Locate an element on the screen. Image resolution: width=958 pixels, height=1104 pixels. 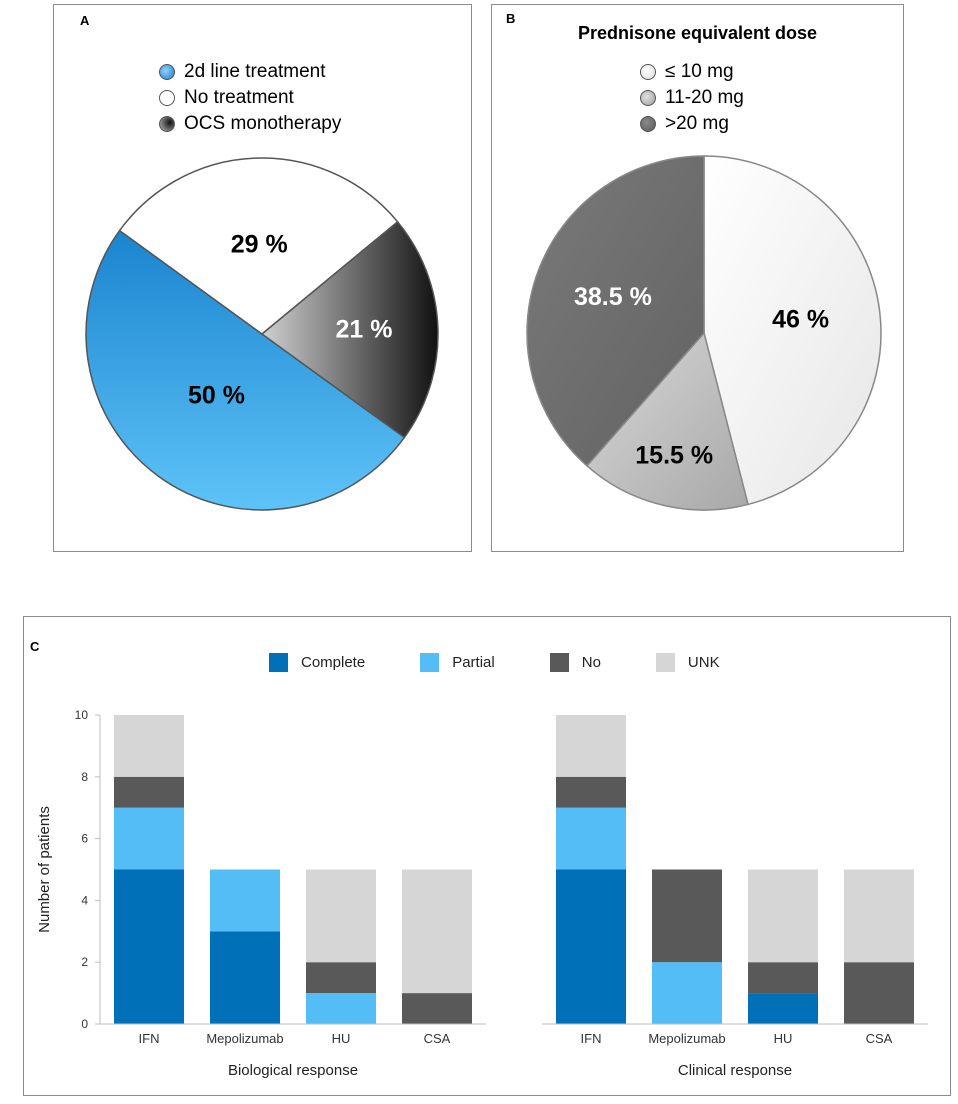
legend-label: UNK is located at coordinates (703, 662).